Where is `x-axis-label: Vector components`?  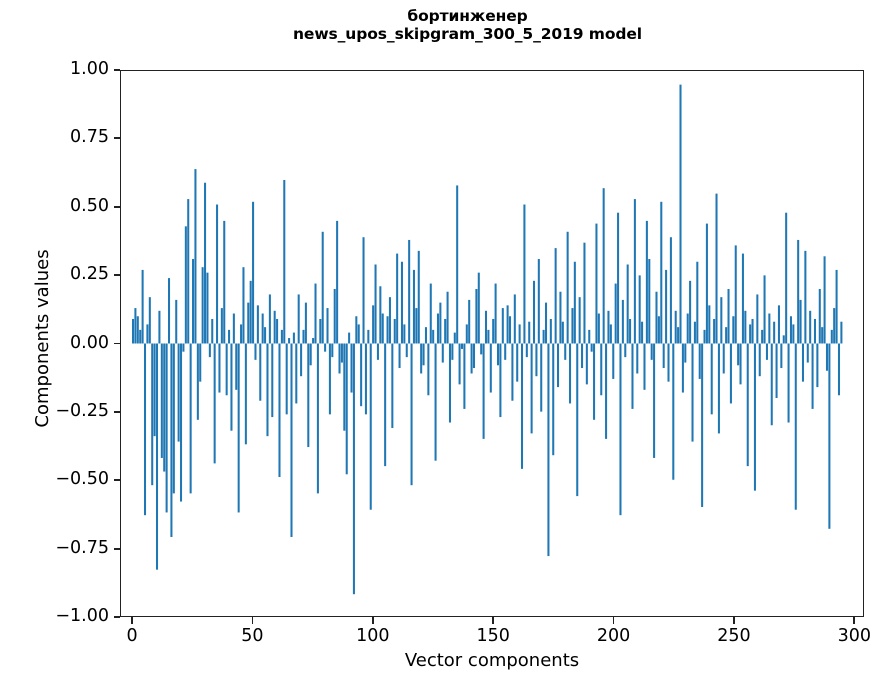
x-axis-label: Vector components is located at coordinates (492, 660).